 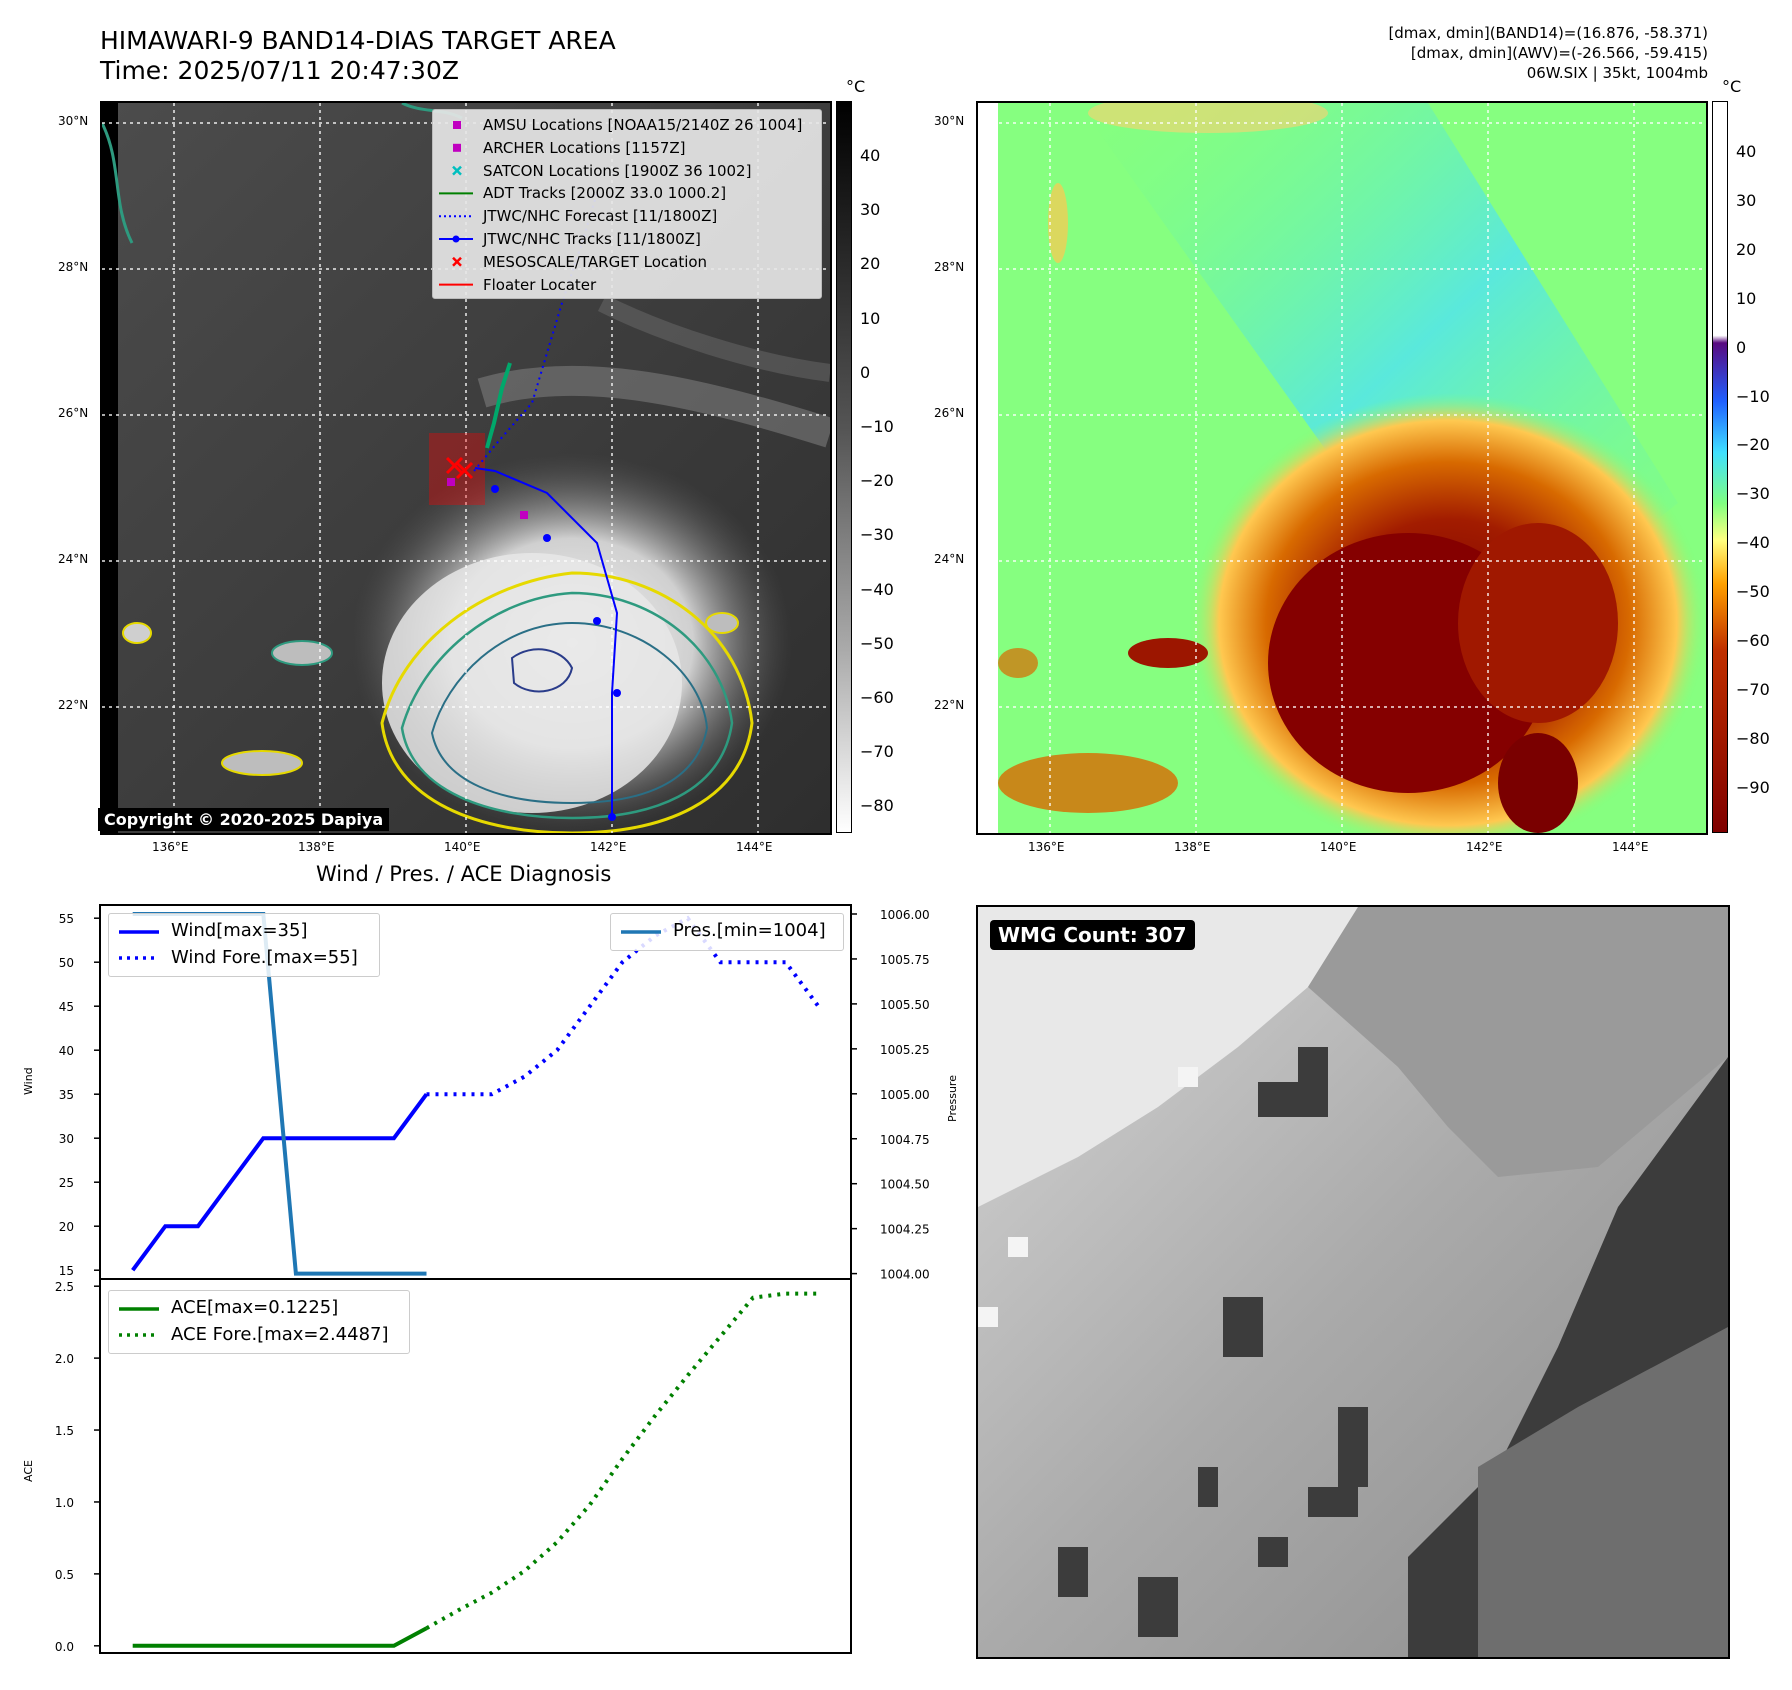 What do you see at coordinates (905, 1050) in the screenshot?
I see `pressure-tick-label: 1005.25` at bounding box center [905, 1050].